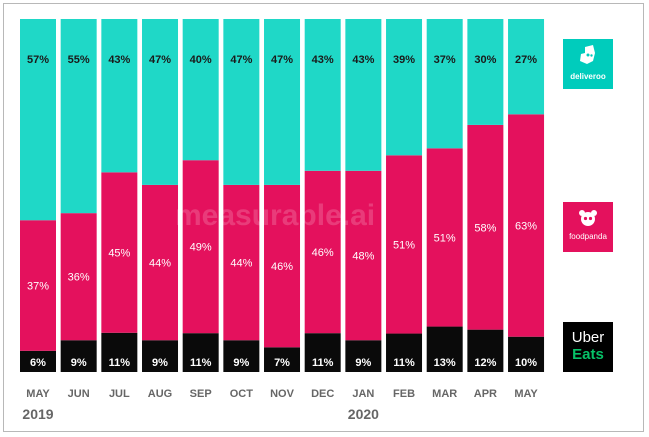 Image resolution: width=649 pixels, height=437 pixels. I want to click on segment-label-foodpanda-10: 51%, so click(445, 238).